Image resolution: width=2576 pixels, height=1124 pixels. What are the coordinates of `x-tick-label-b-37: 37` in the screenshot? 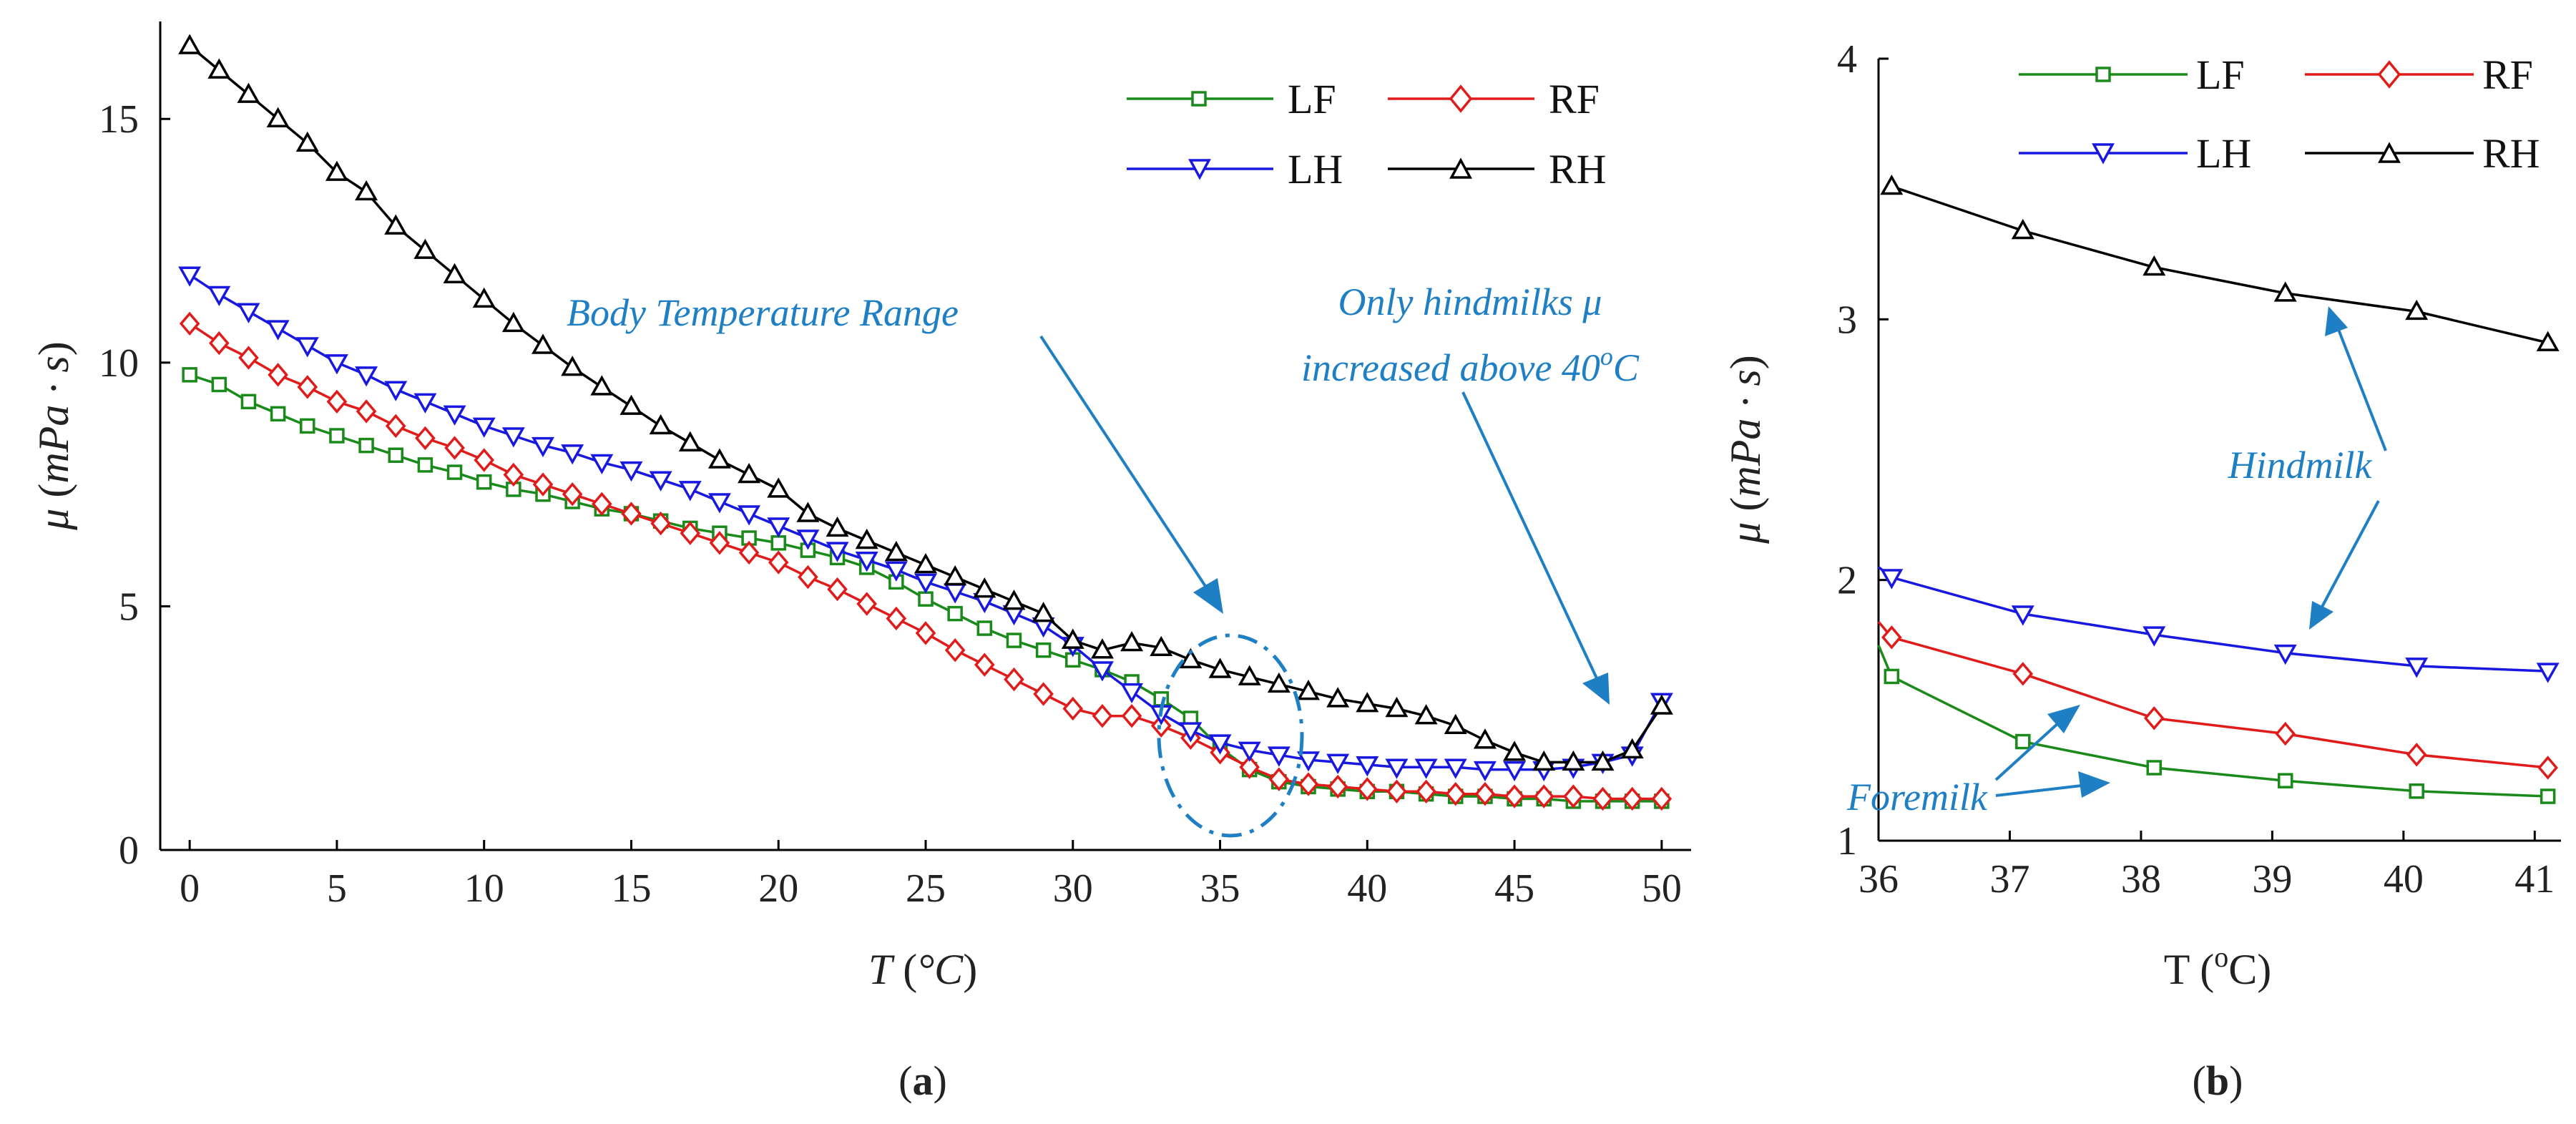 It's located at (2009, 879).